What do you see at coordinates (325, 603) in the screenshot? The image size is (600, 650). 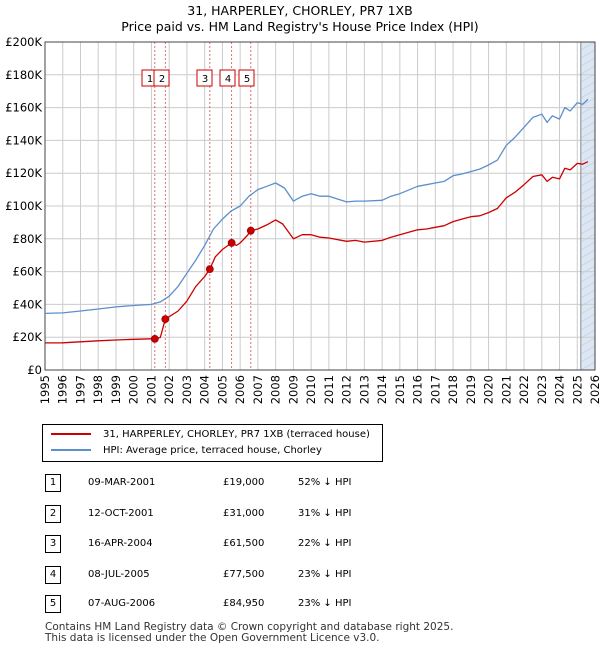 I see `transaction-hpi: 23% ↓ HPI` at bounding box center [325, 603].